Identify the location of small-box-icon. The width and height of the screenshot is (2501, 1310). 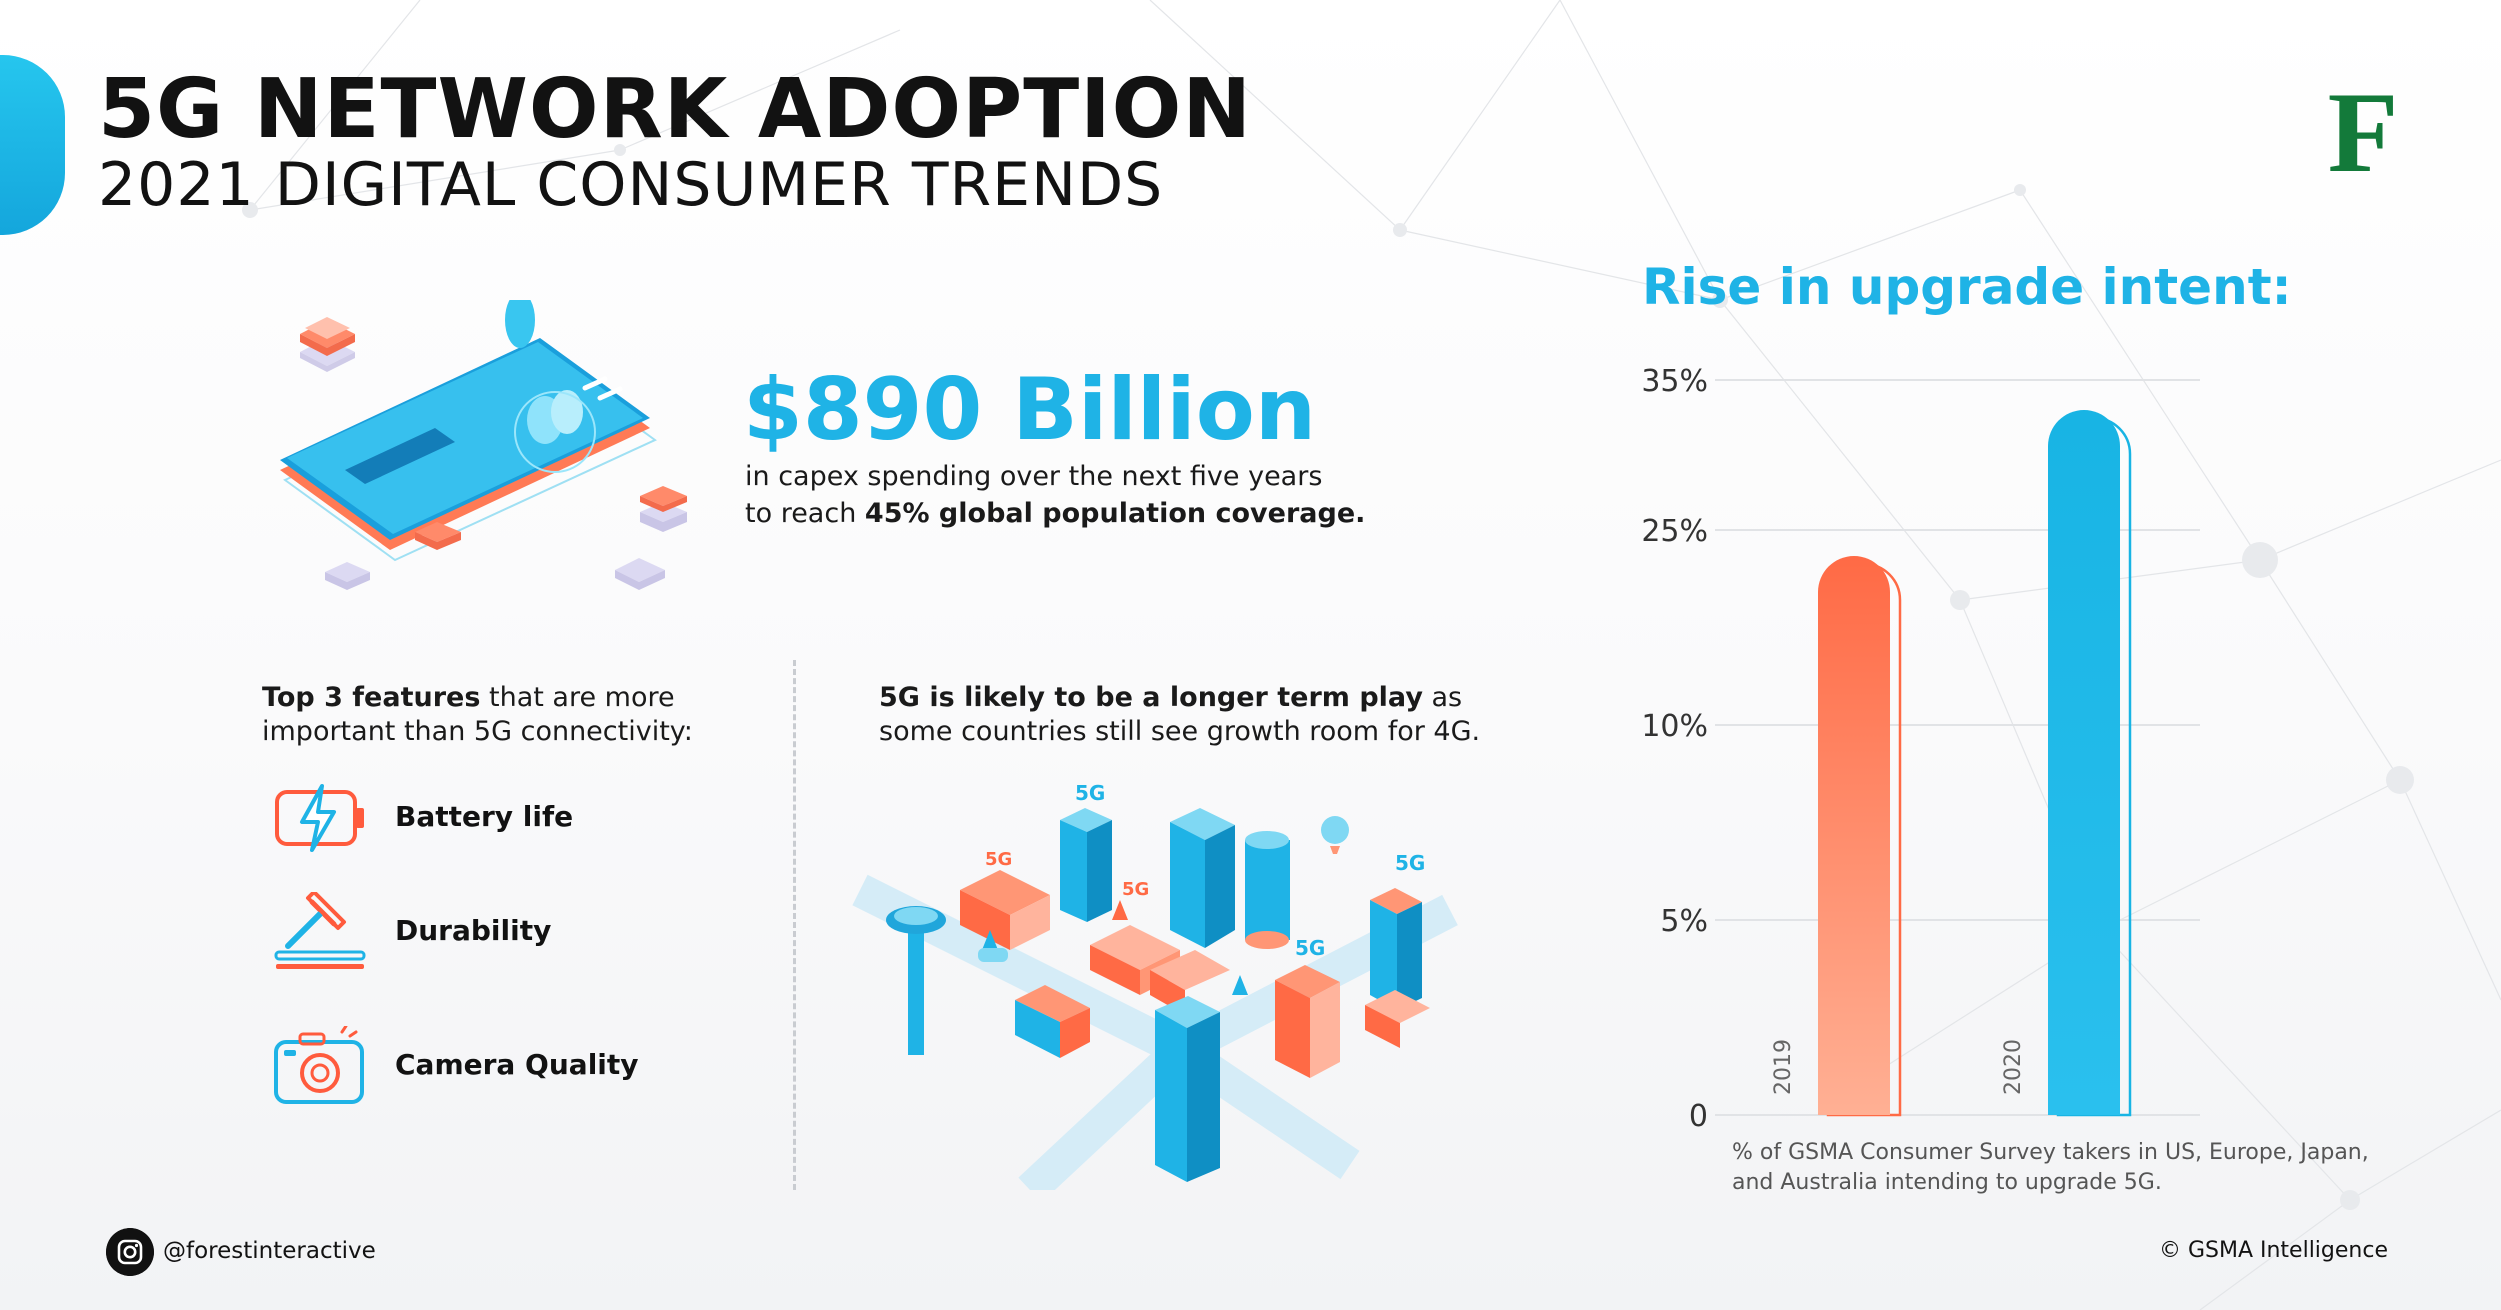
(506, 538).